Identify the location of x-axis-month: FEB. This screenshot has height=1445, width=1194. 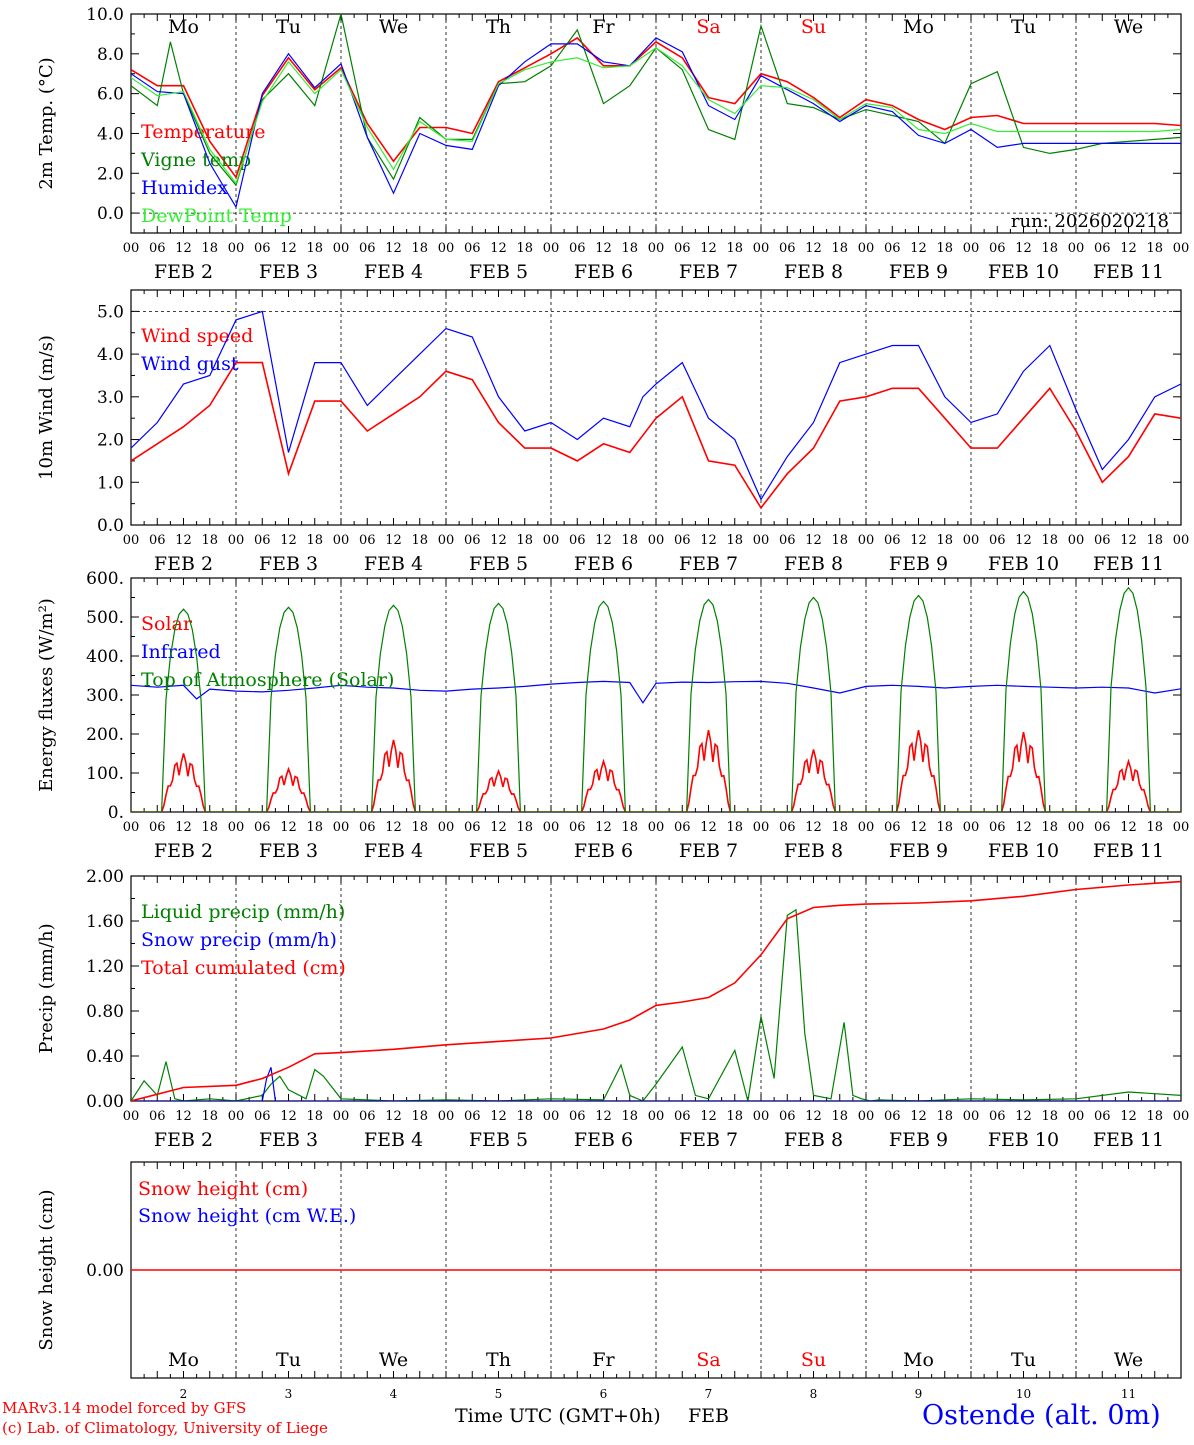
(709, 1416).